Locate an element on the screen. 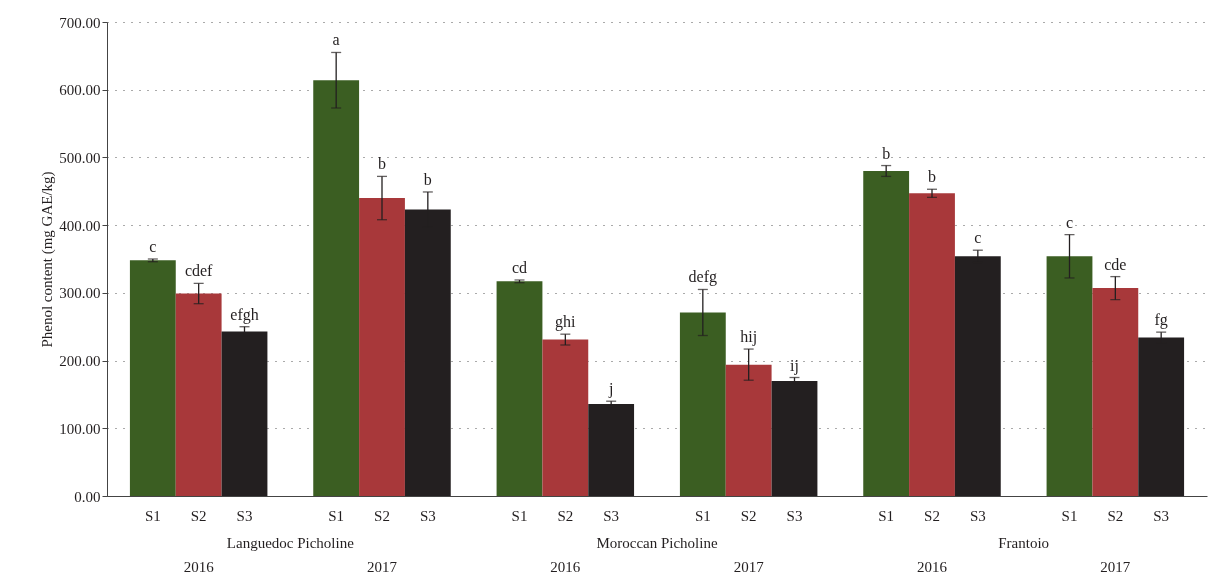 This screenshot has height=577, width=1210. y-tick-label: 0.00 is located at coordinates (87, 496).